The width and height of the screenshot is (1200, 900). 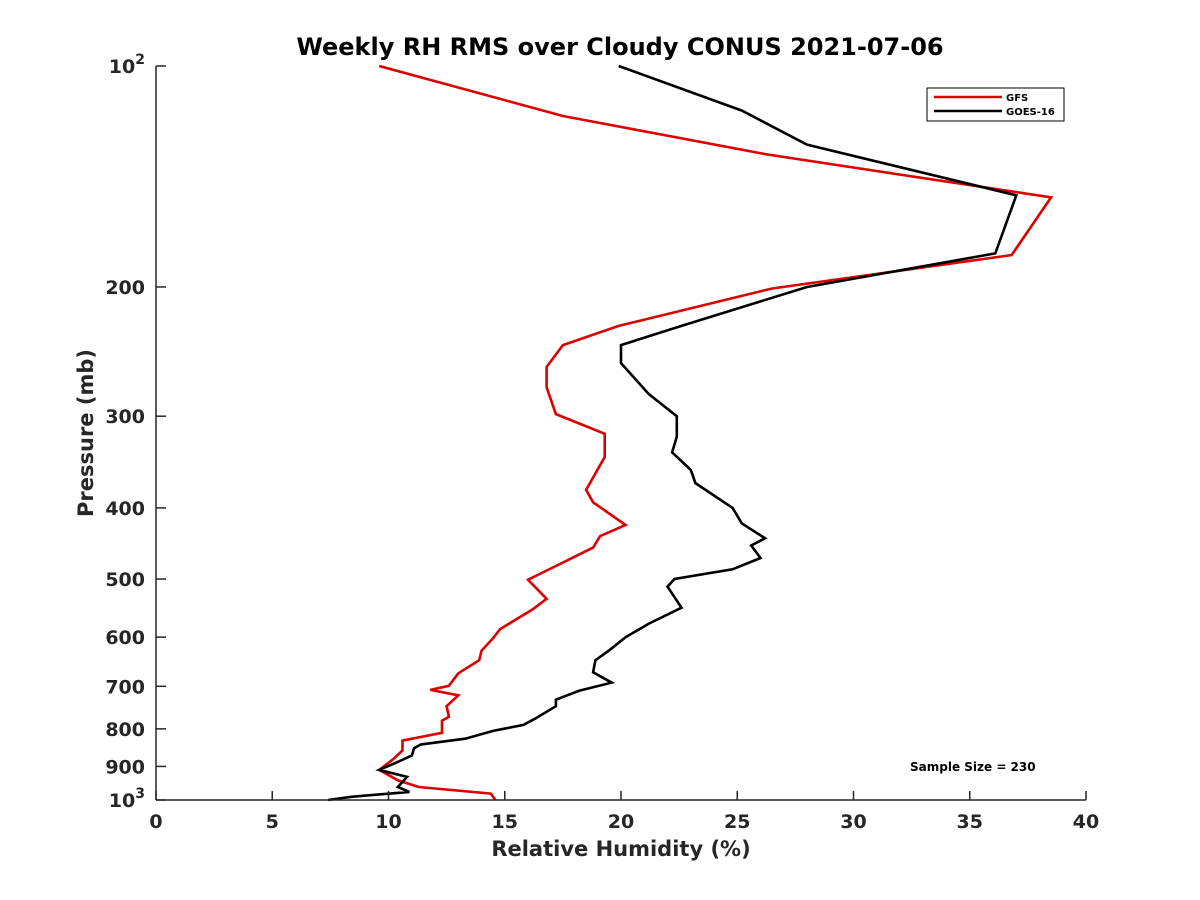 What do you see at coordinates (388, 822) in the screenshot?
I see `x-tick-label: 10` at bounding box center [388, 822].